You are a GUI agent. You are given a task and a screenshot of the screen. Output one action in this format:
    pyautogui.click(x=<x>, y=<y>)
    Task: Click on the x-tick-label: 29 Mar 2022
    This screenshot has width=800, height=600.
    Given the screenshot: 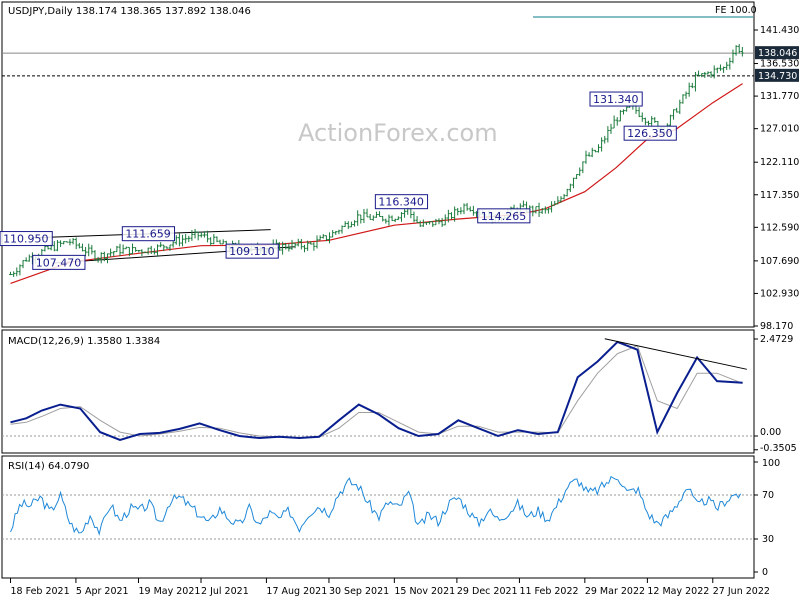 What is the action you would take?
    pyautogui.click(x=615, y=591)
    